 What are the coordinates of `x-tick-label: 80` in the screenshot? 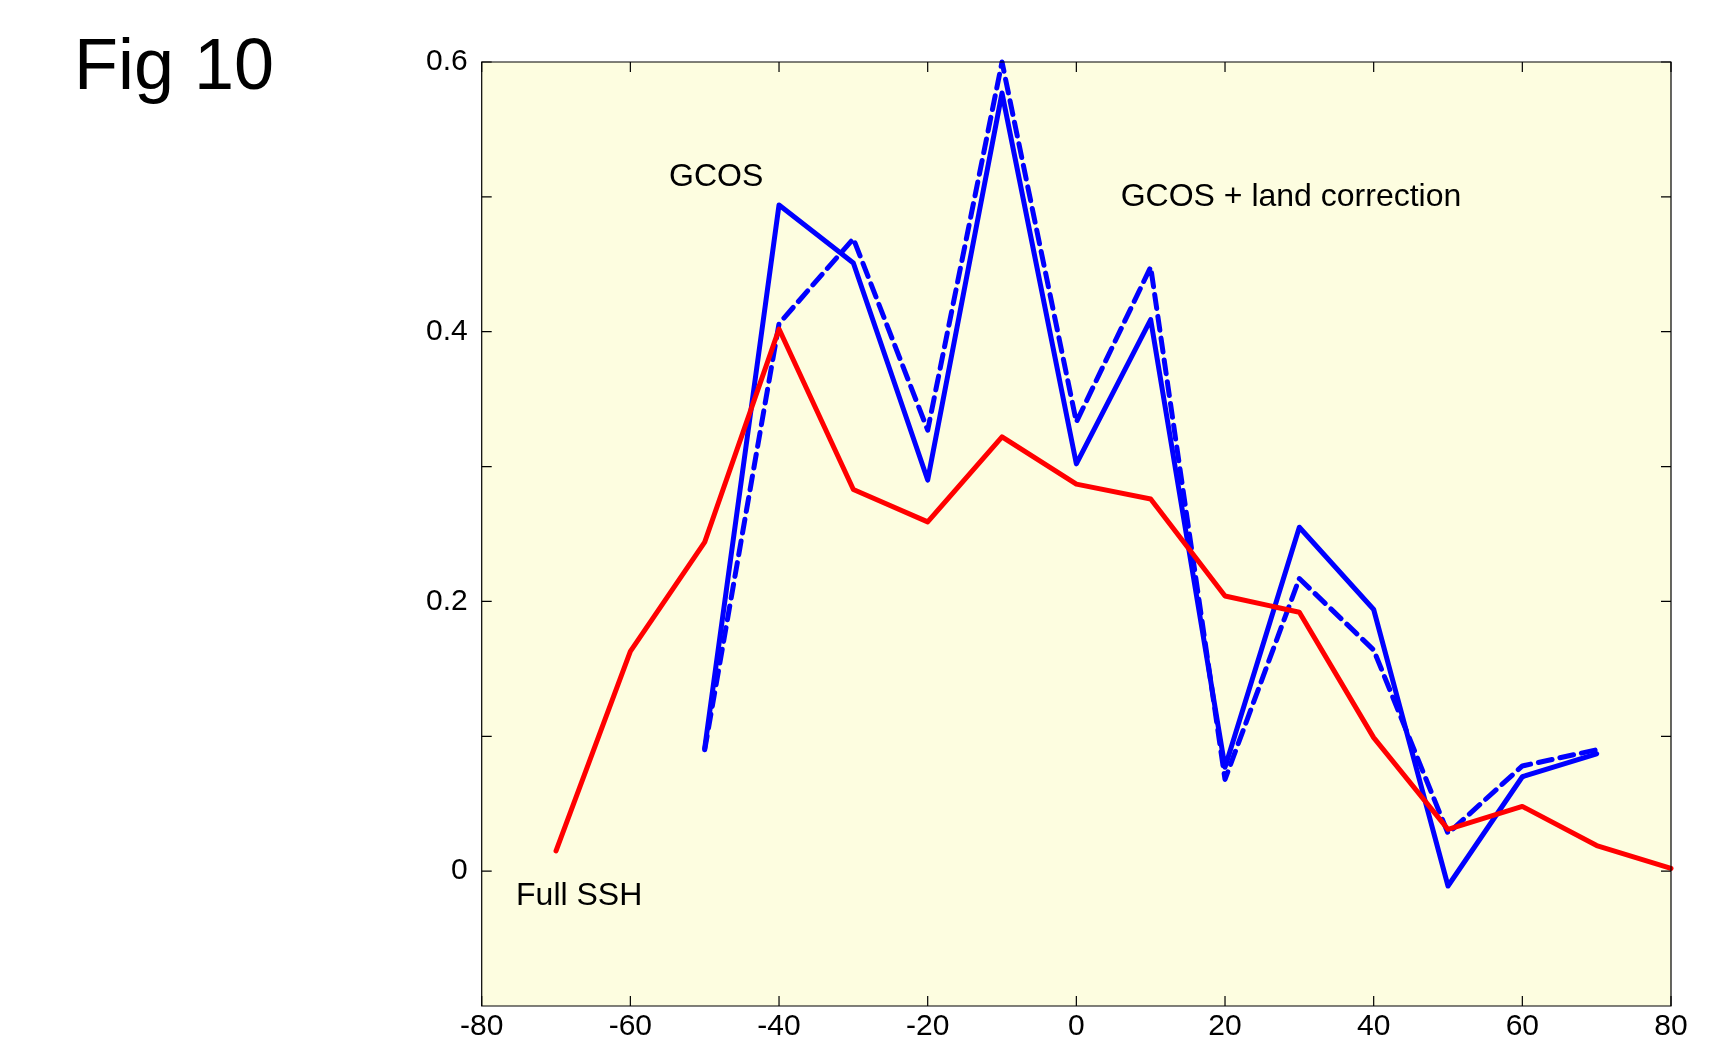 It's located at (1671, 1025).